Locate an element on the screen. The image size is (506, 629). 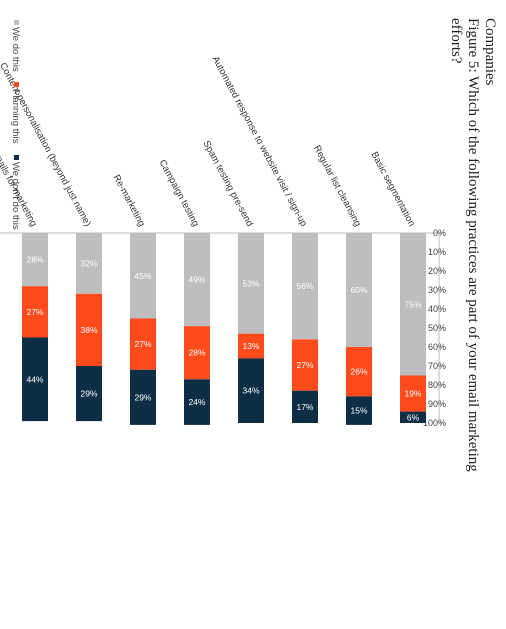
data-label: 49% is located at coordinates (196, 280).